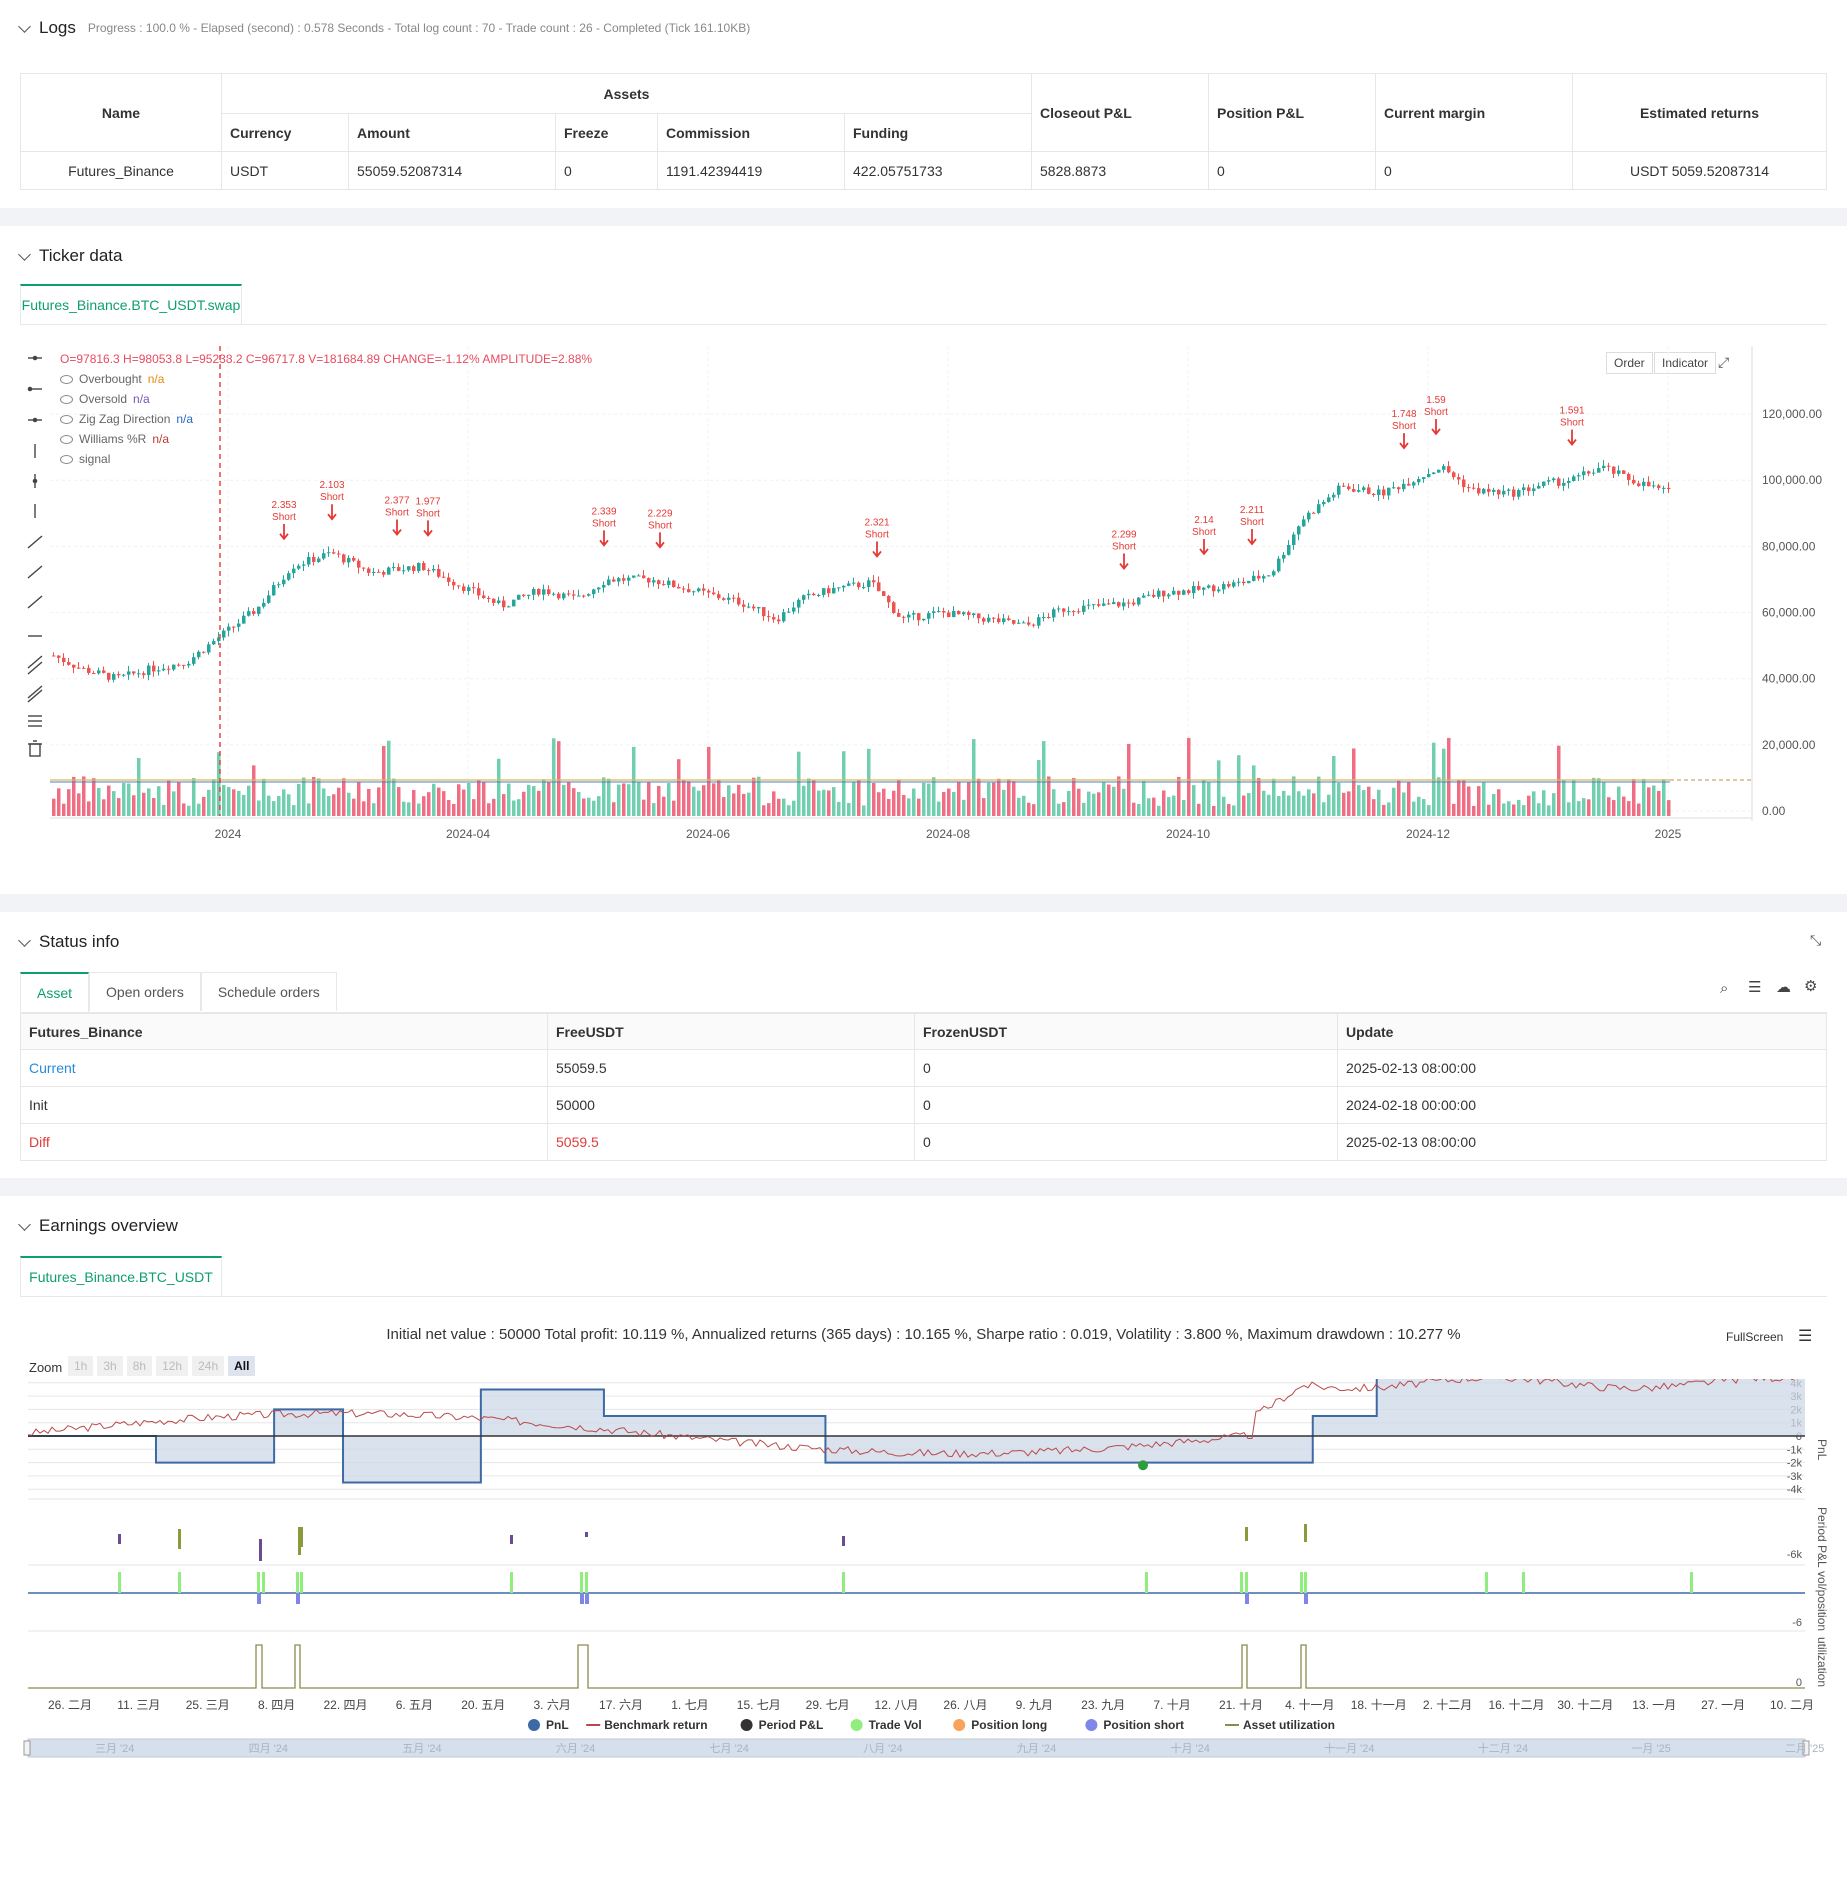 The width and height of the screenshot is (1847, 1879). Describe the element at coordinates (1629, 363) in the screenshot. I see `order-button: Order` at that location.